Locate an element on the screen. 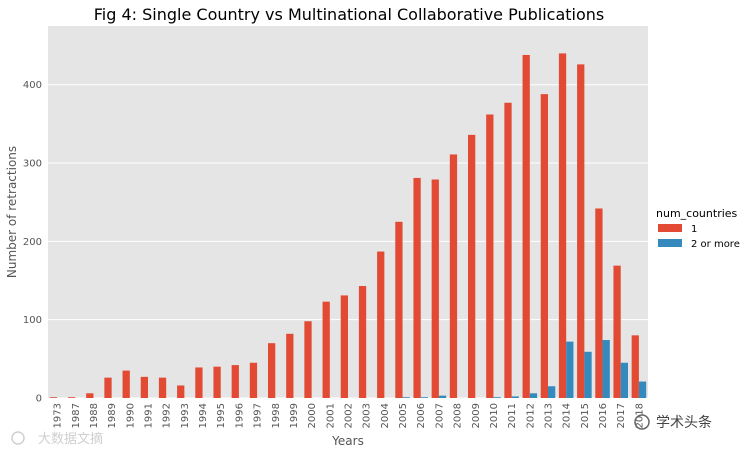 The height and width of the screenshot is (454, 754). watermark-left-text: 大数据文摘 is located at coordinates (70, 439).